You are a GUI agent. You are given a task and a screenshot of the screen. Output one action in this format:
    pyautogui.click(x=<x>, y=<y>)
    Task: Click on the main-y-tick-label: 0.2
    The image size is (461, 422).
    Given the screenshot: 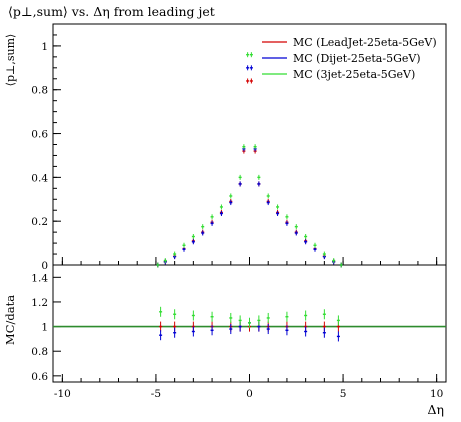 What is the action you would take?
    pyautogui.click(x=39, y=222)
    